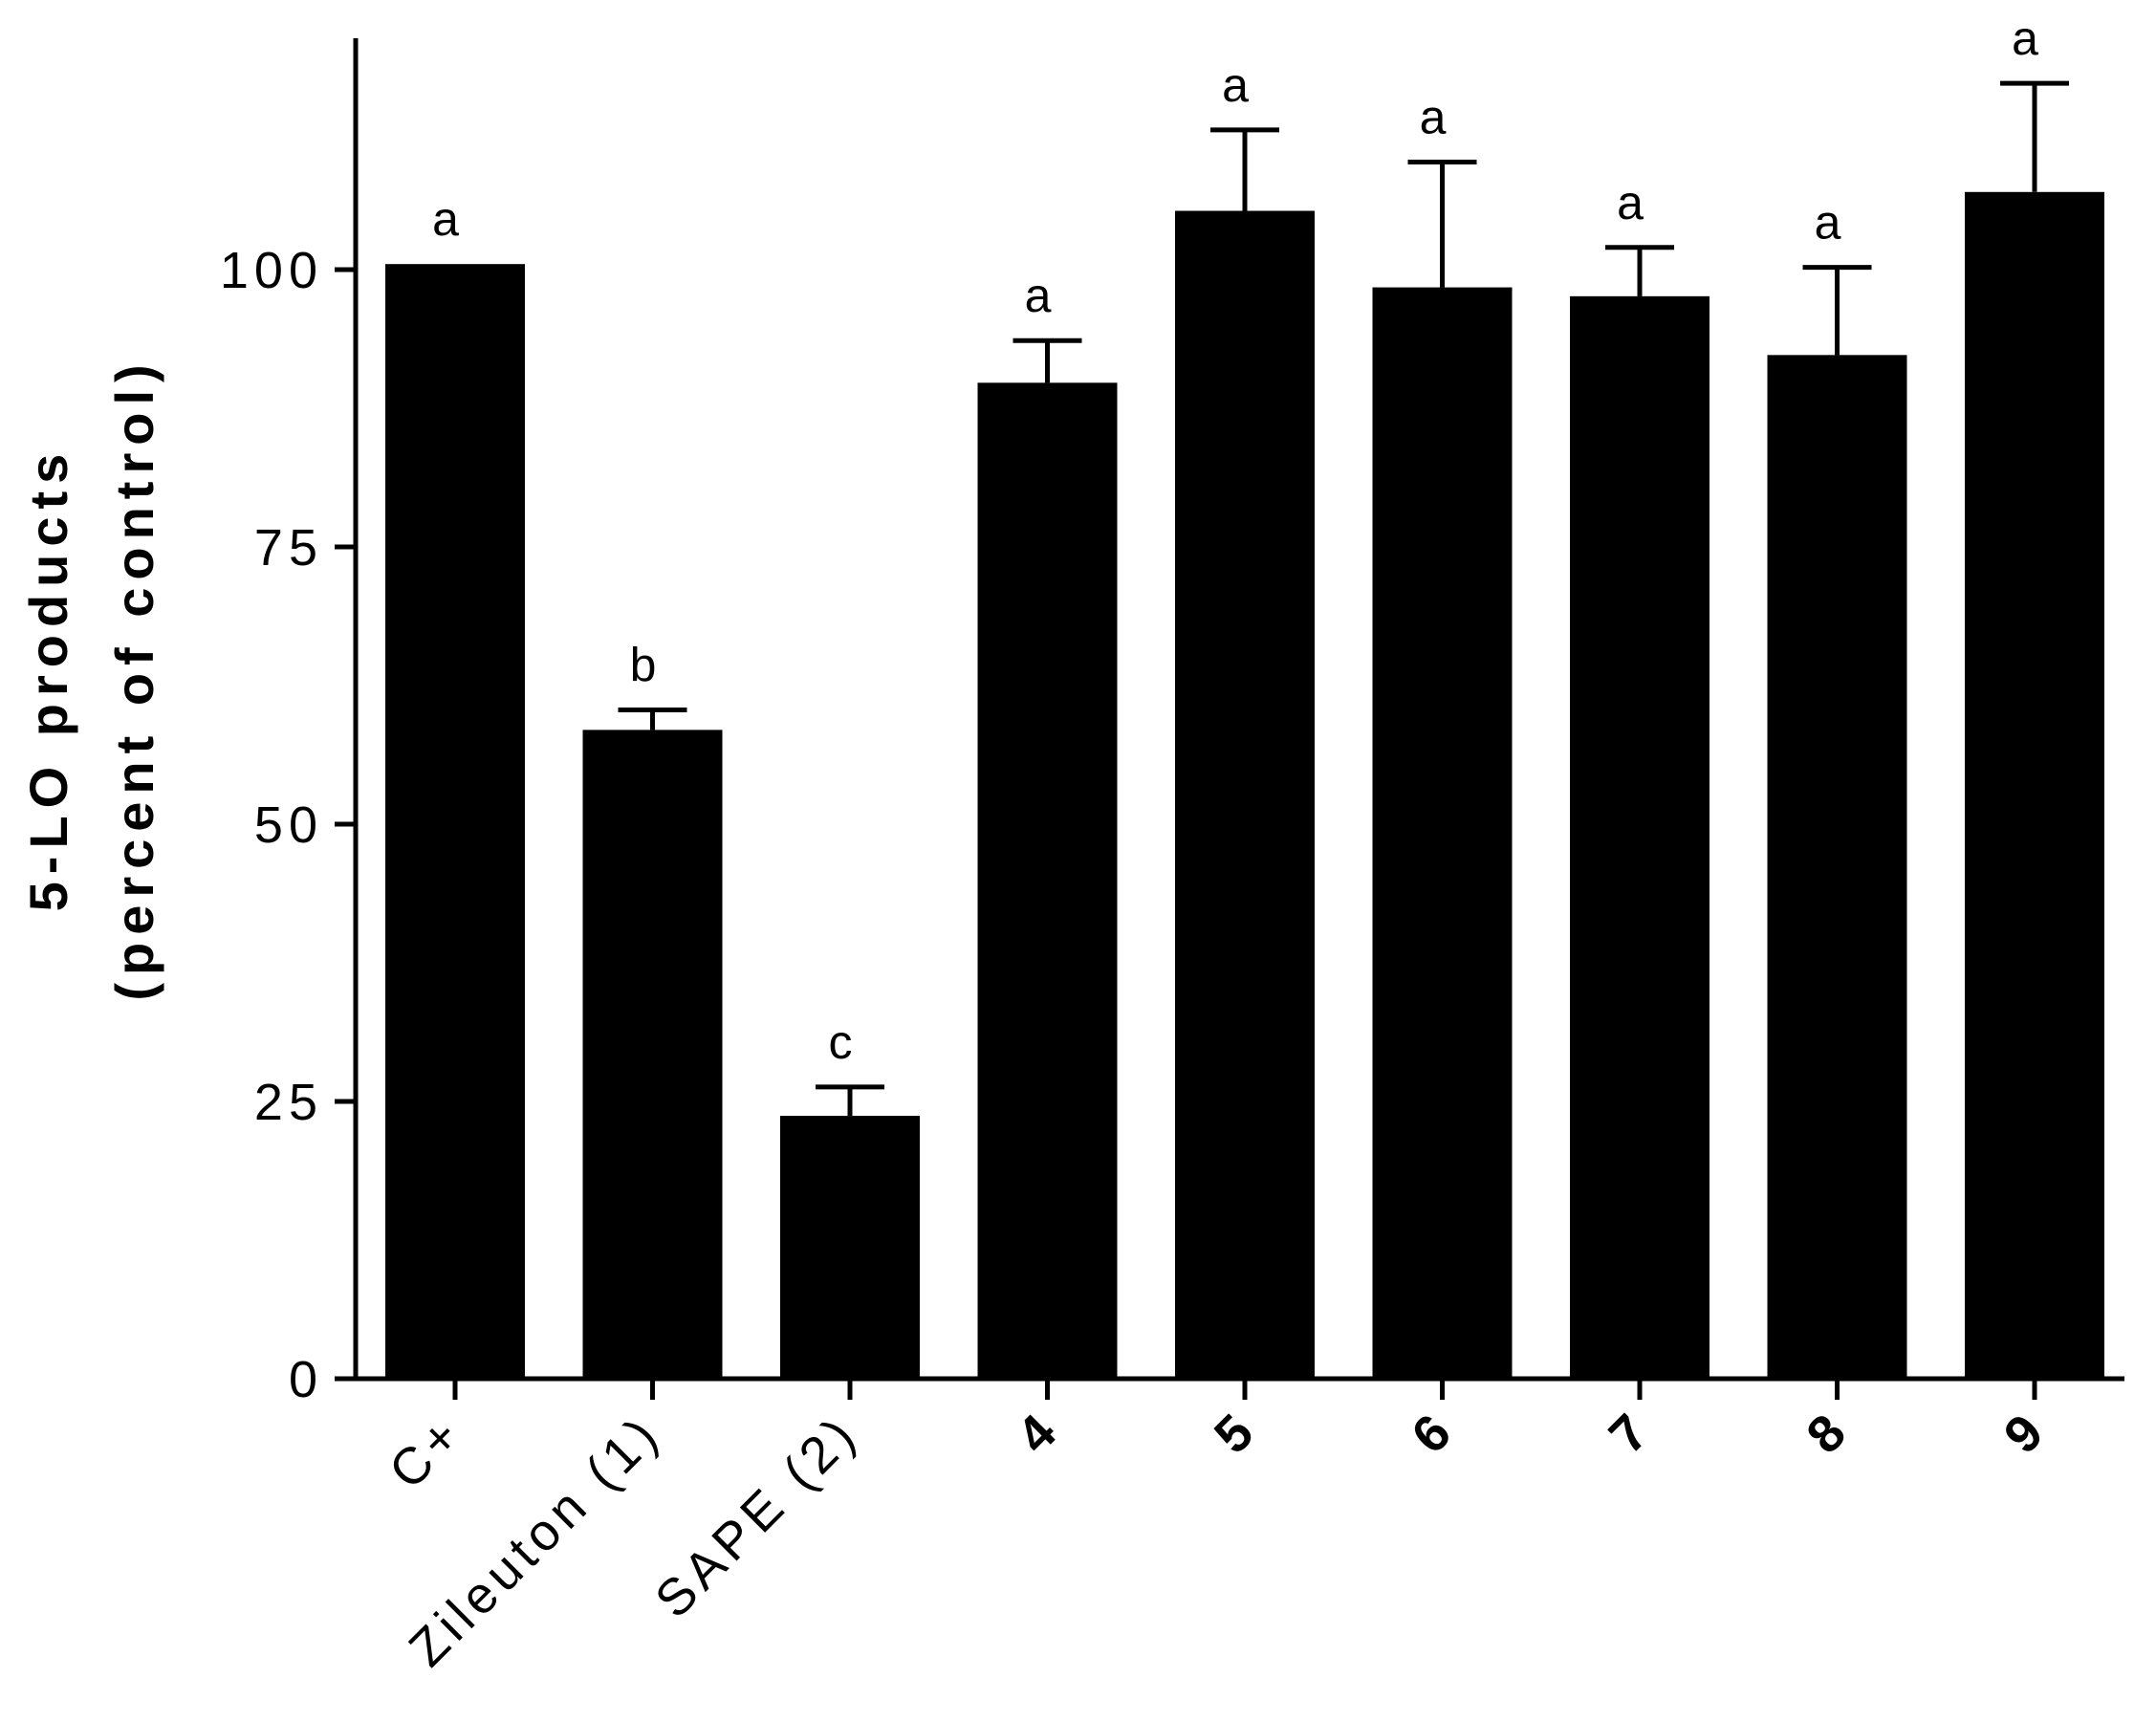 The height and width of the screenshot is (1721, 2156). I want to click on y-tick-label: 50, so click(288, 825).